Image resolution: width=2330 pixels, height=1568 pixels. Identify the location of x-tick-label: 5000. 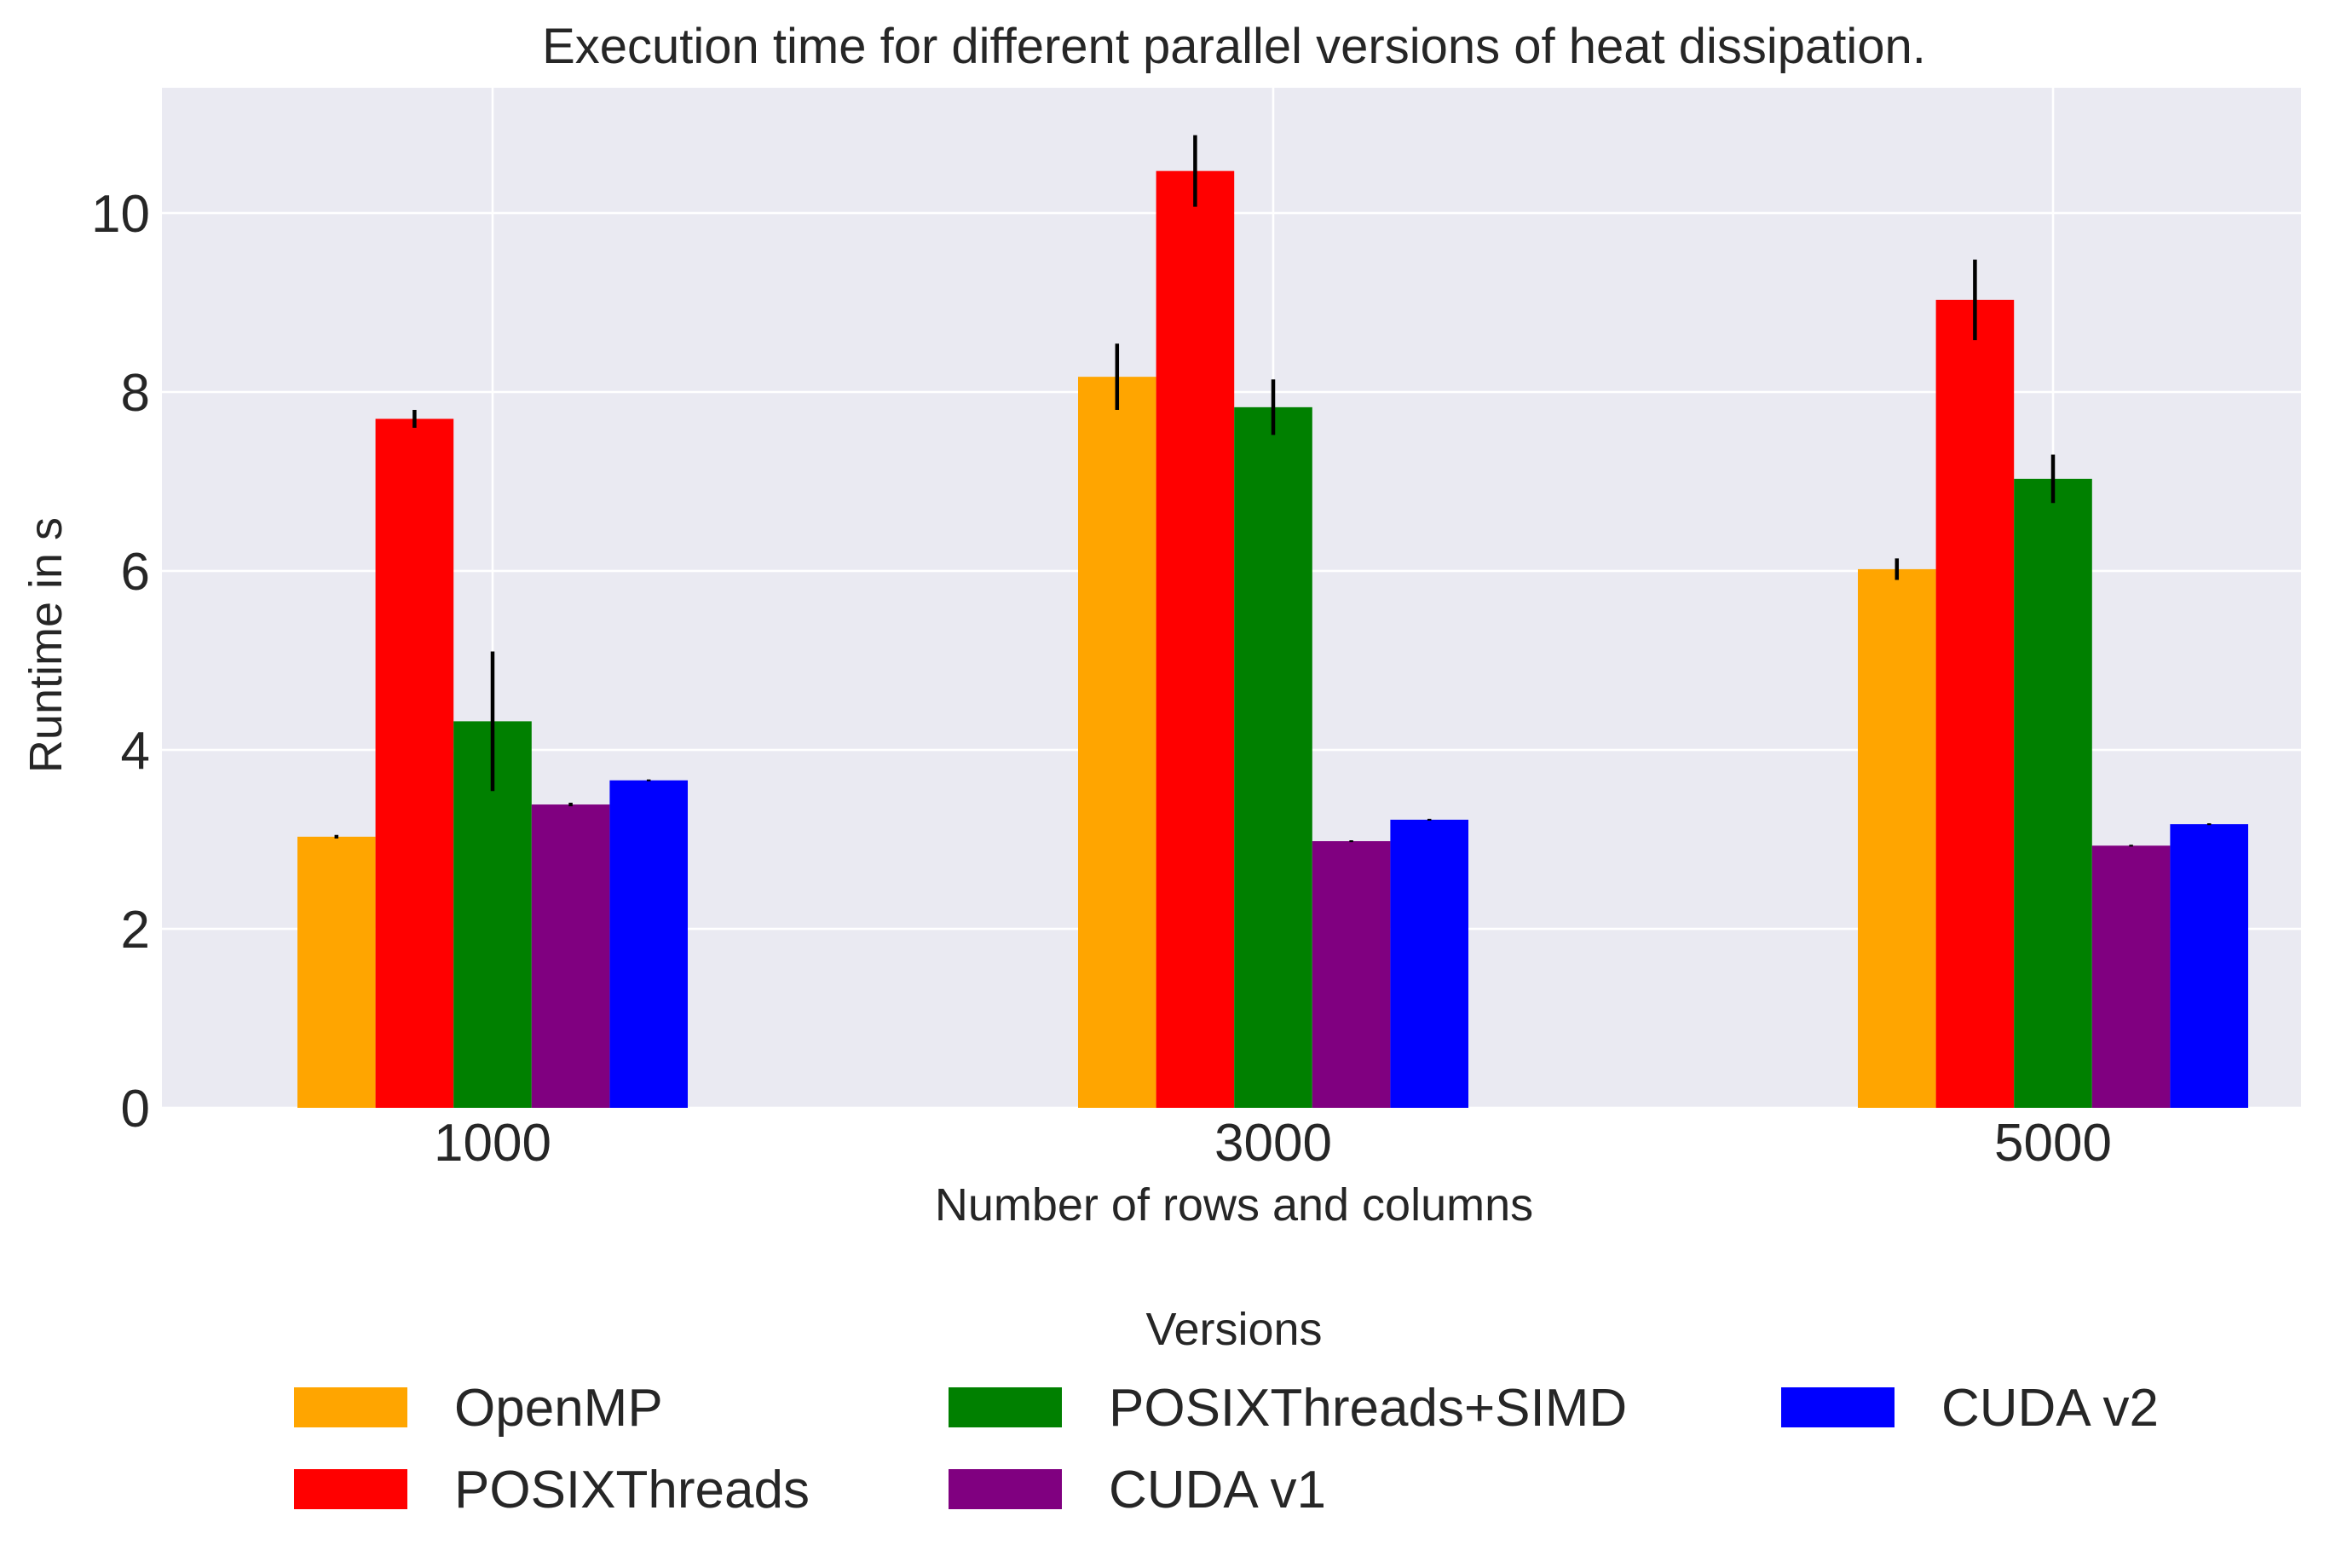
(2053, 1143).